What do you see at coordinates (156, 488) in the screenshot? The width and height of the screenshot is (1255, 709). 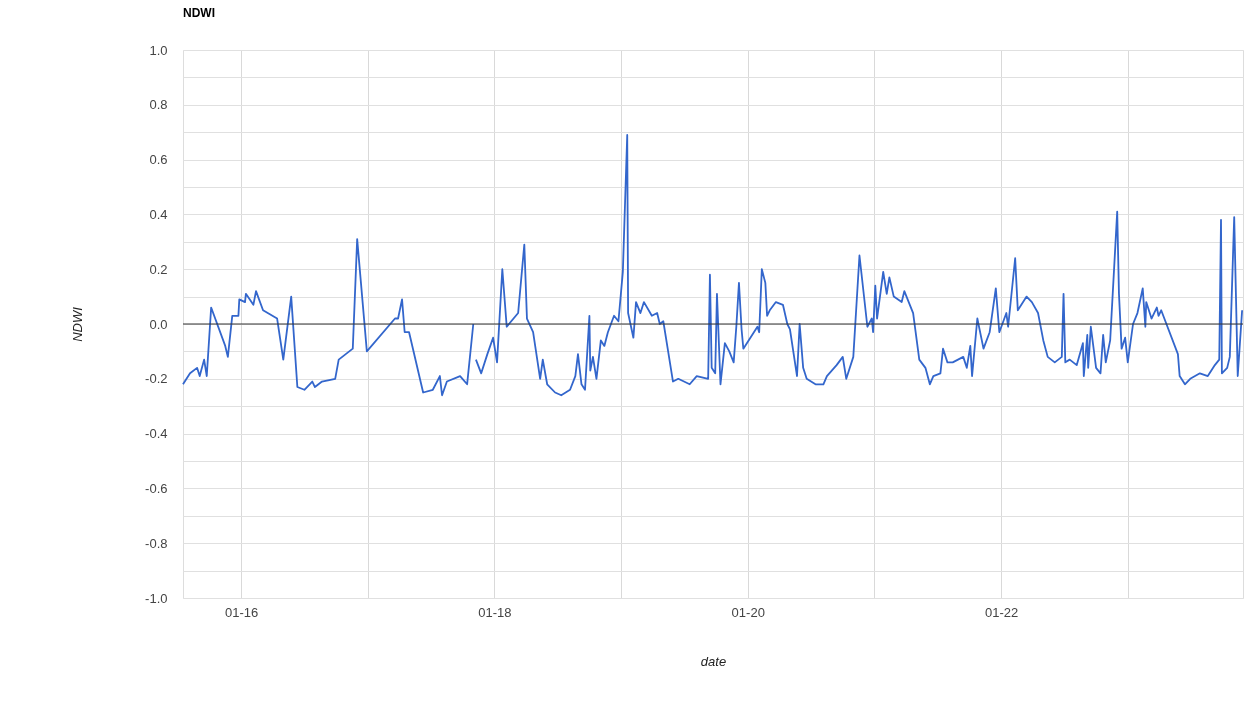 I see `y-tick-label: -0.6` at bounding box center [156, 488].